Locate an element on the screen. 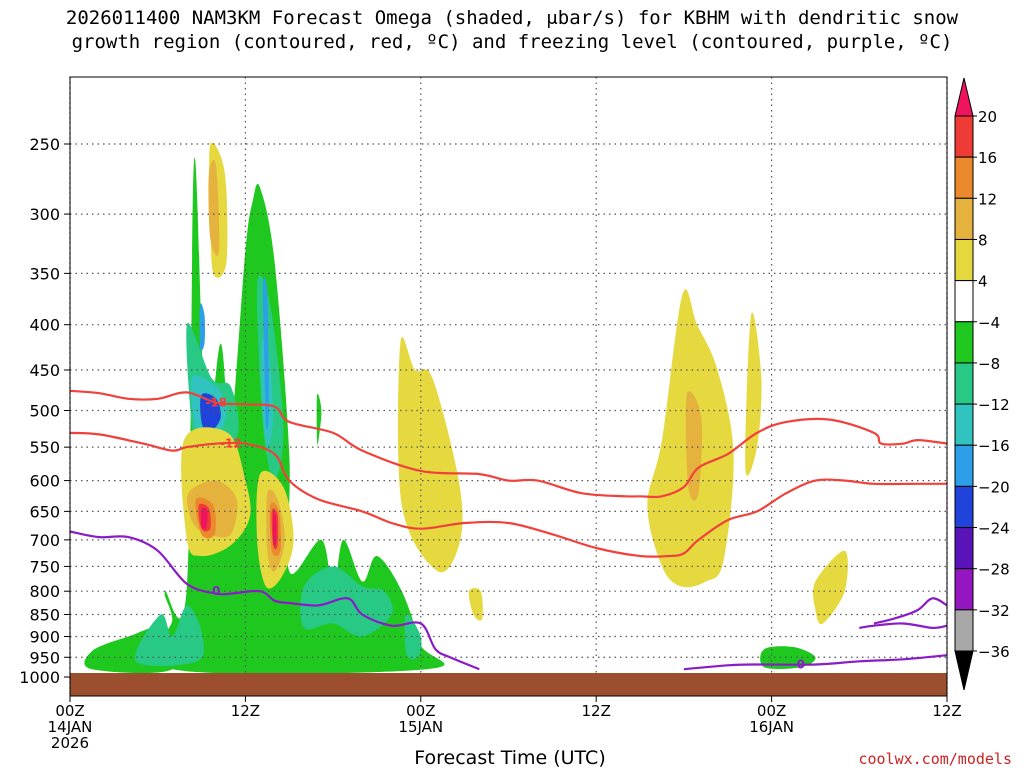 Image resolution: width=1024 pixels, height=768 pixels. y-tick-label-550: 550 is located at coordinates (44, 447).